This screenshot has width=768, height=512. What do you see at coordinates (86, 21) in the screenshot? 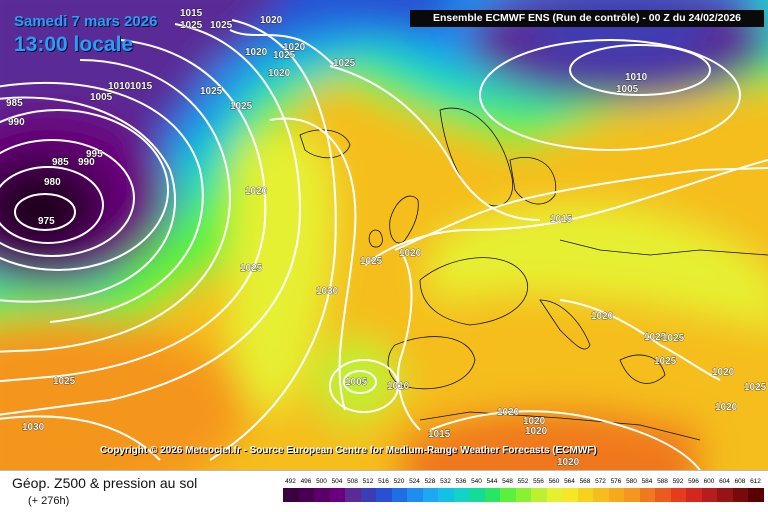
I see `forecast-date: Samedi 7 mars 2026` at bounding box center [86, 21].